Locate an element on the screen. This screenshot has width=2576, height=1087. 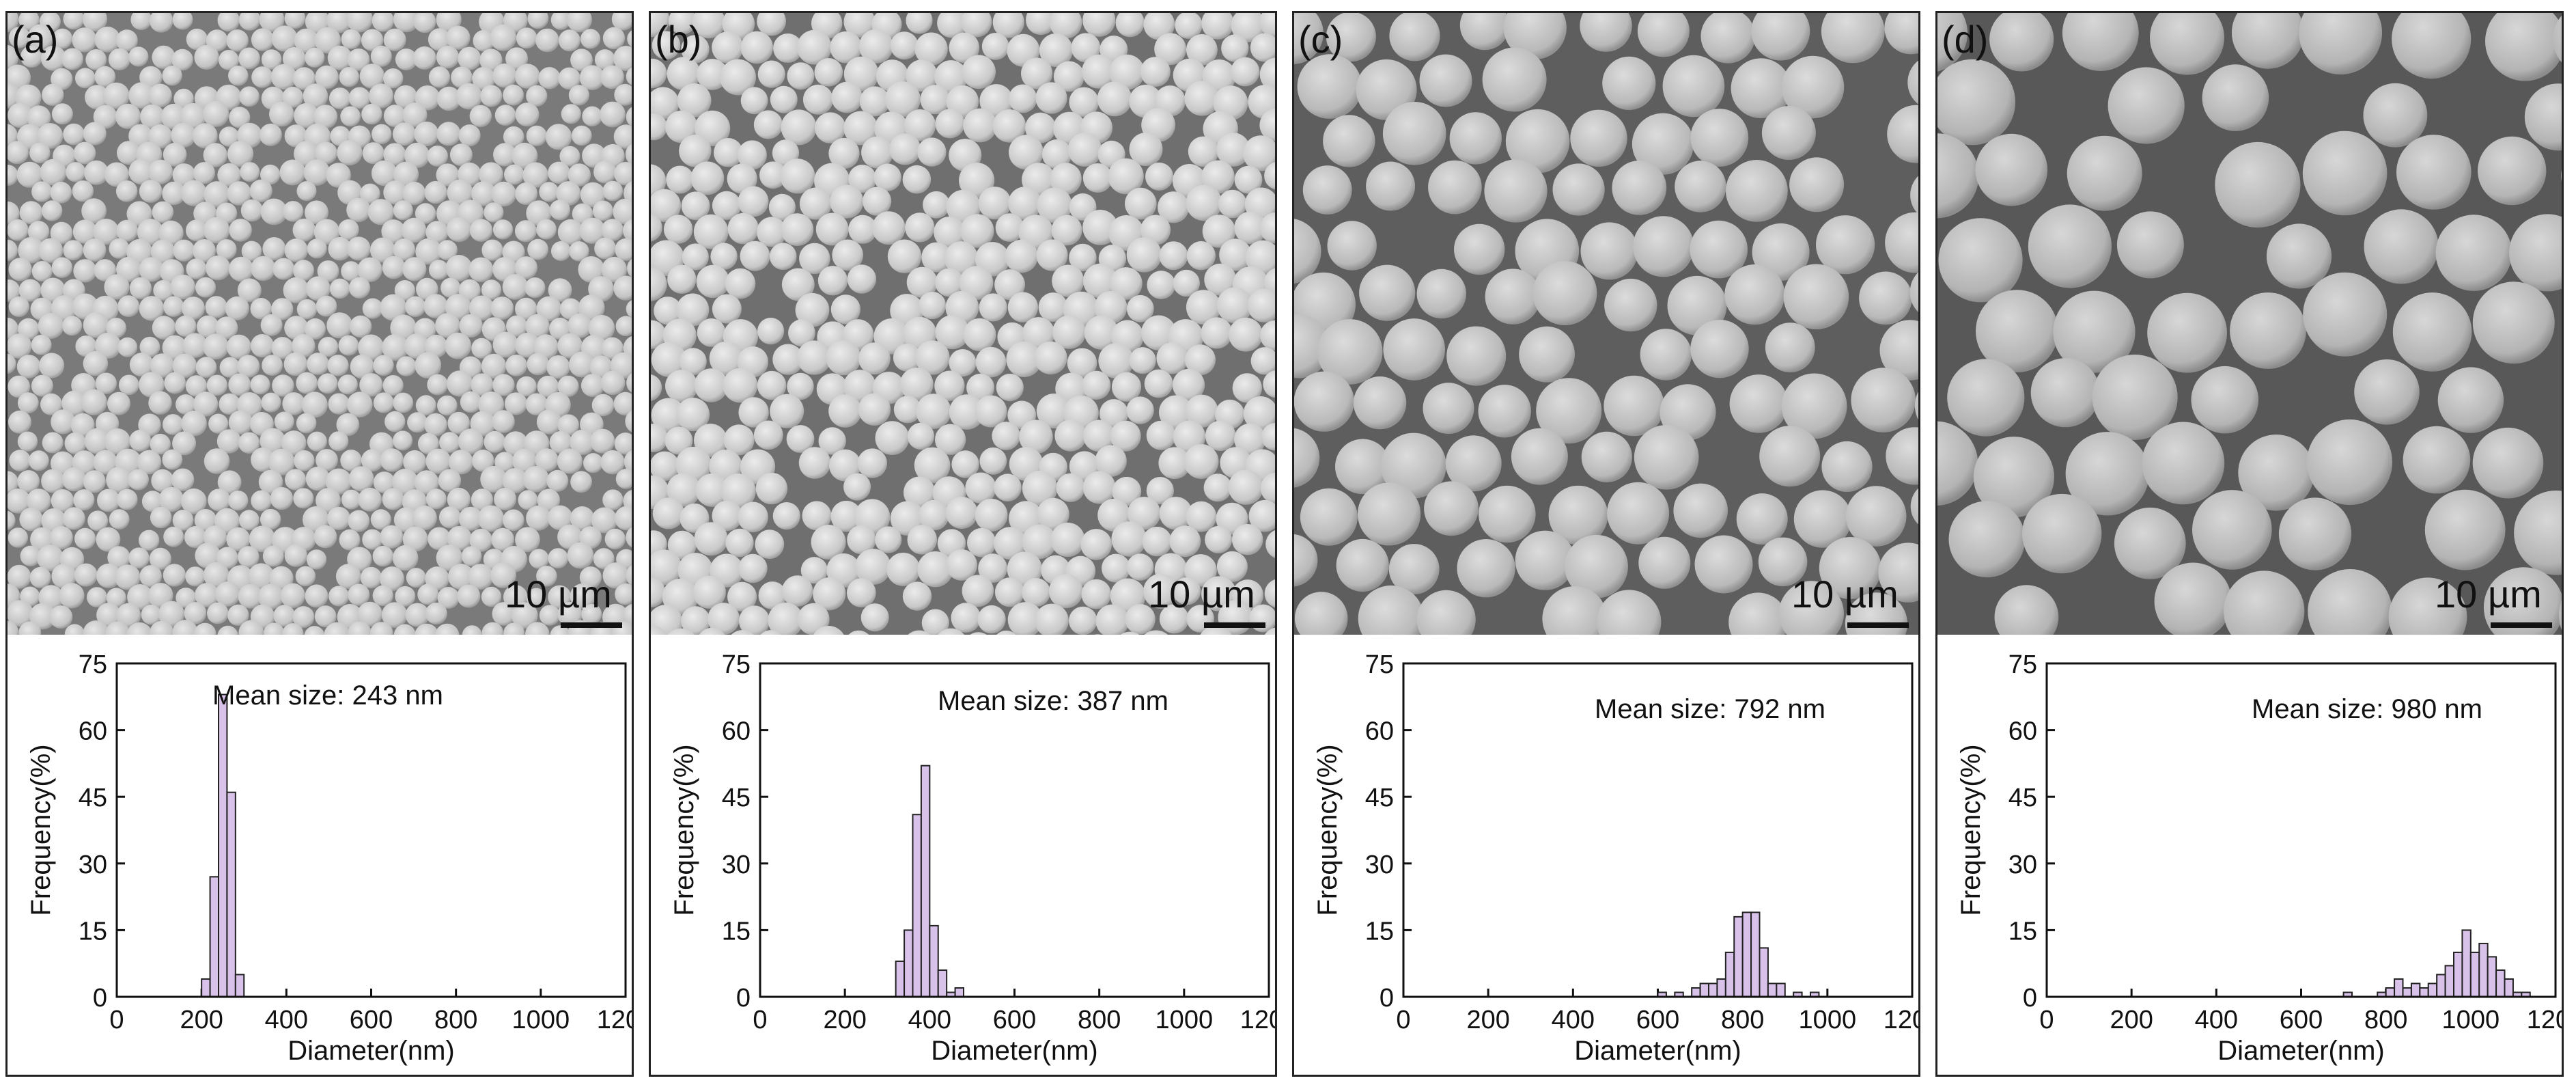
scale-bar is located at coordinates (1234, 625).